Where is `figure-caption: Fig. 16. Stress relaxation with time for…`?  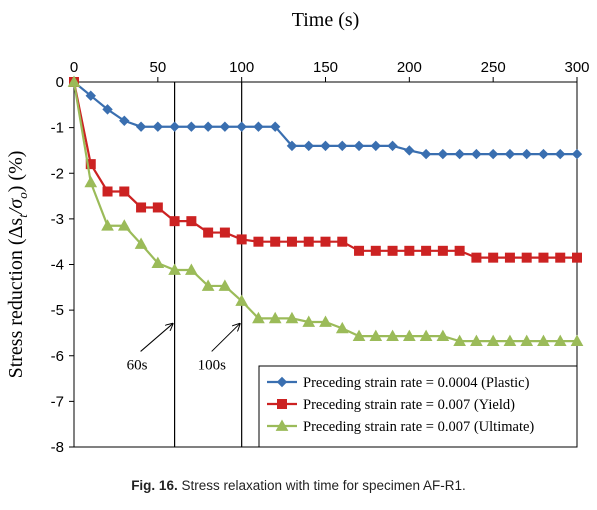 figure-caption: Fig. 16. Stress relaxation with time for… is located at coordinates (298, 485).